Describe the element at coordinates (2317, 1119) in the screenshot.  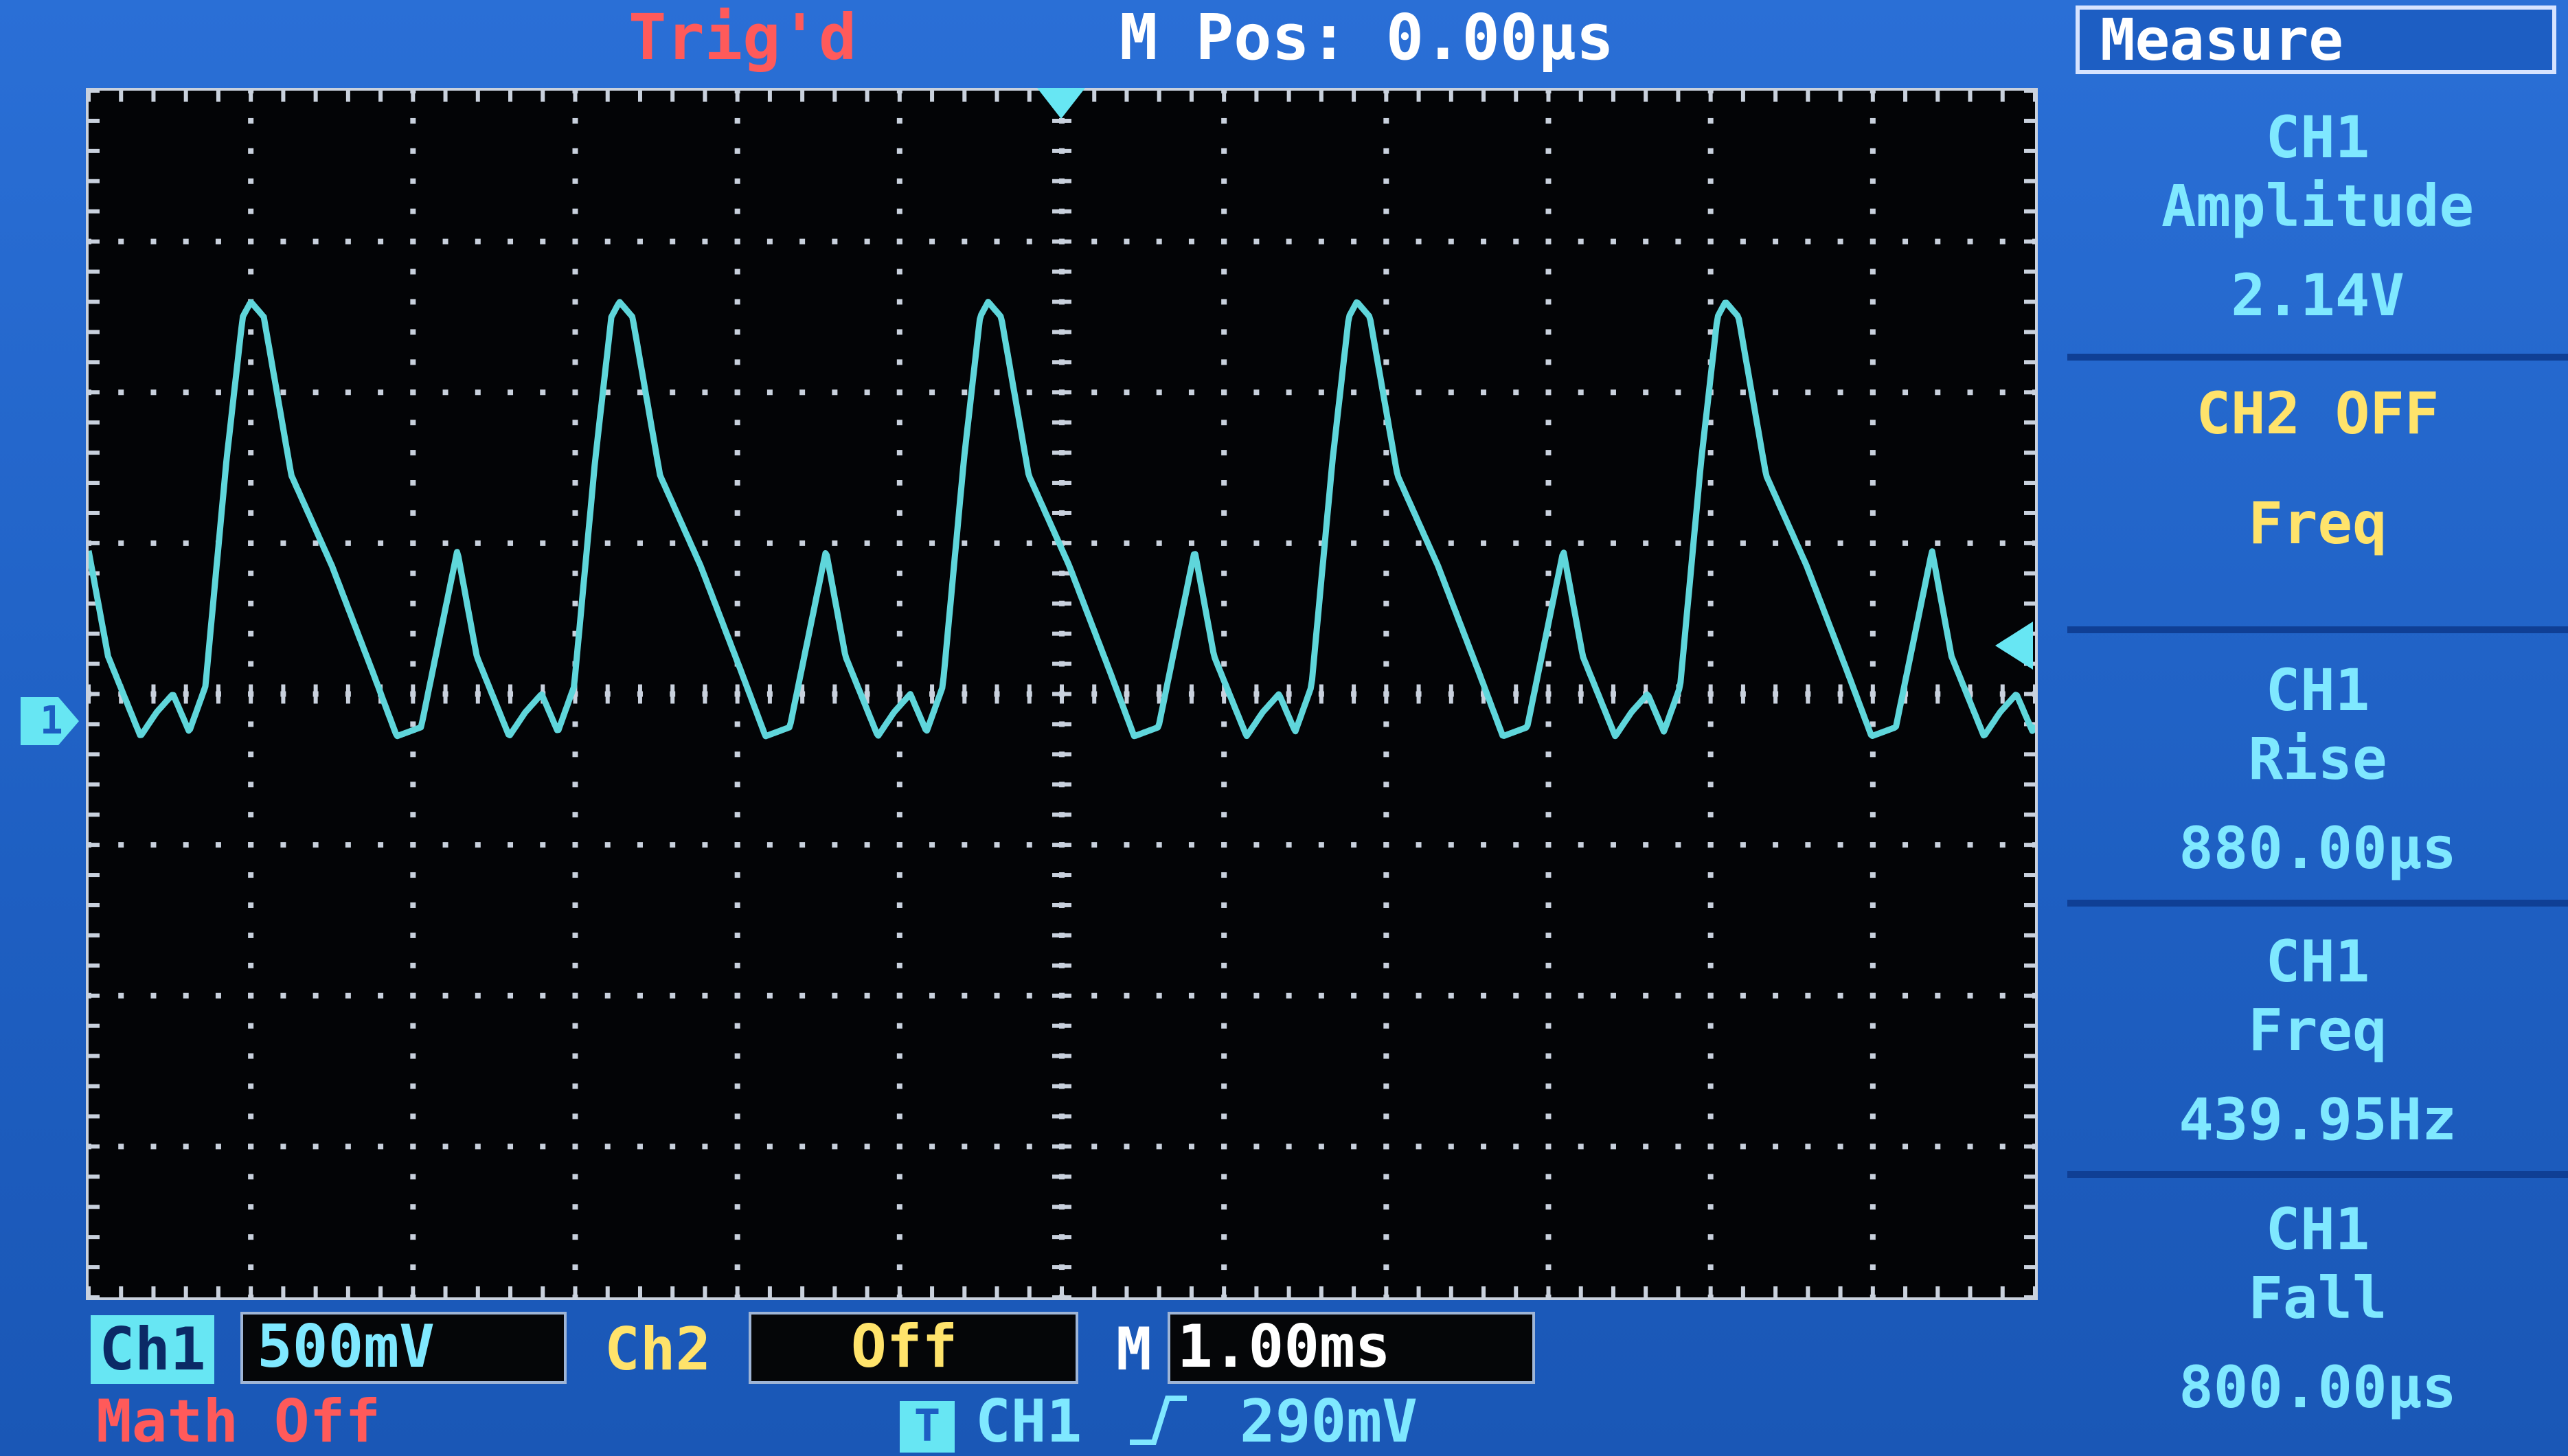
I see `slot-value: 439.95Hz` at that location.